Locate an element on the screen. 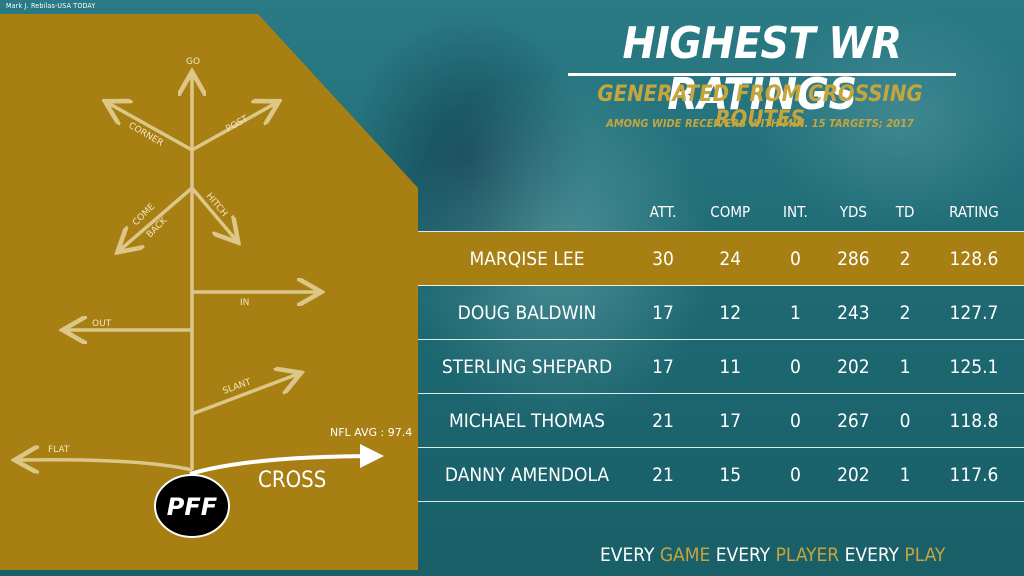 This screenshot has height=576, width=1024. player-name: STERLING SHEPARD is located at coordinates (527, 366).